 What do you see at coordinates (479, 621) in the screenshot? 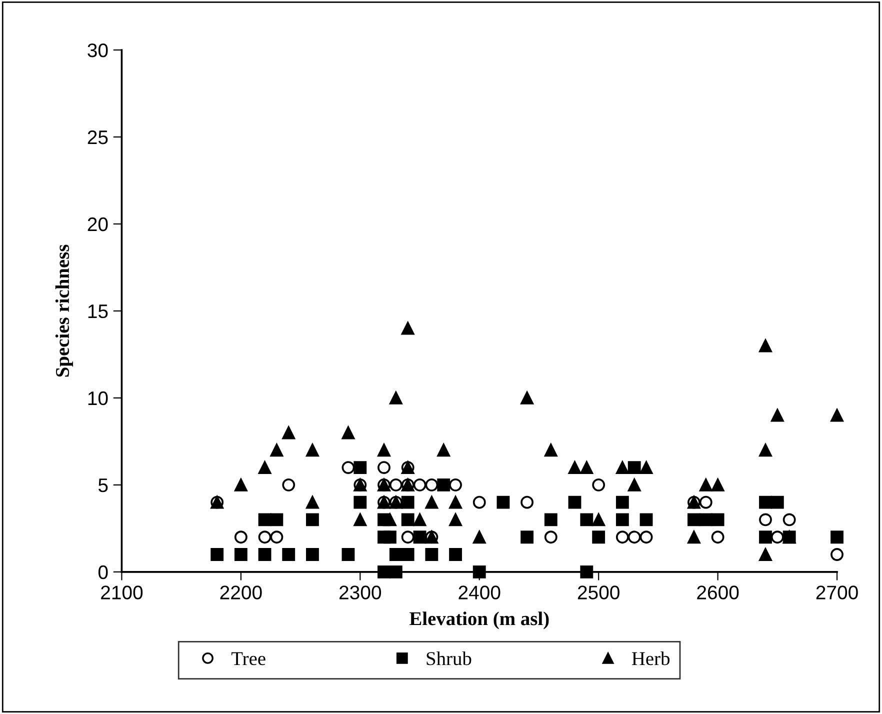
I see `x-axis-title: Elevation (m asl)` at bounding box center [479, 621].